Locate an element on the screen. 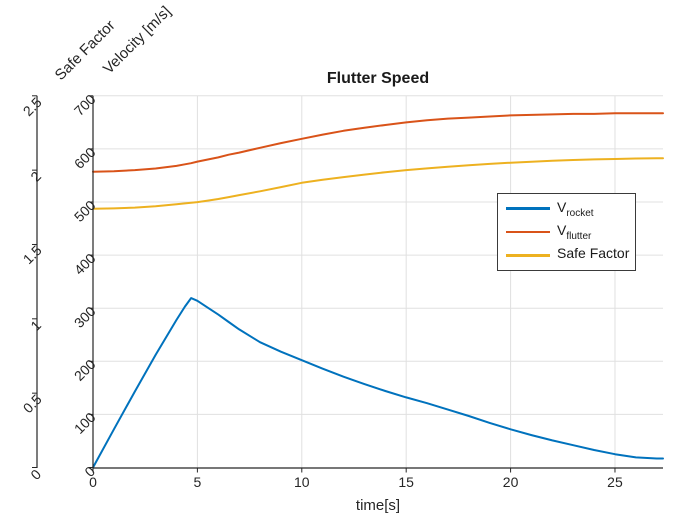 This screenshot has height=525, width=700. x-tick-label: 0 is located at coordinates (93, 482).